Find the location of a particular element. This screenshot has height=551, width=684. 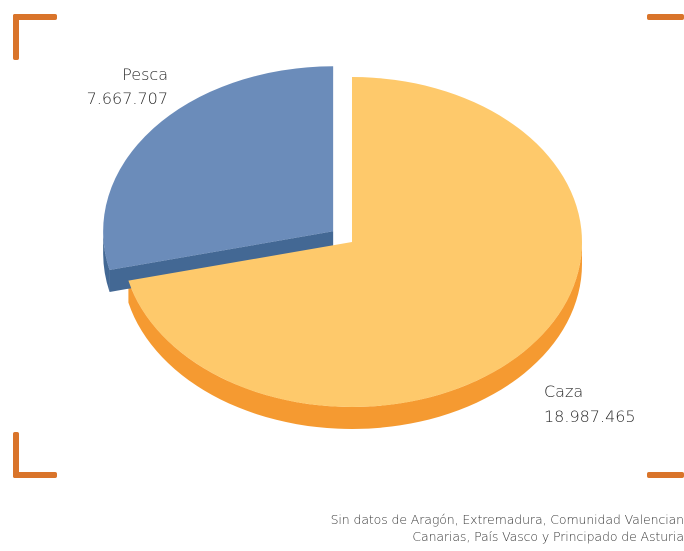

corner-top-left-horizontal is located at coordinates (35, 17).